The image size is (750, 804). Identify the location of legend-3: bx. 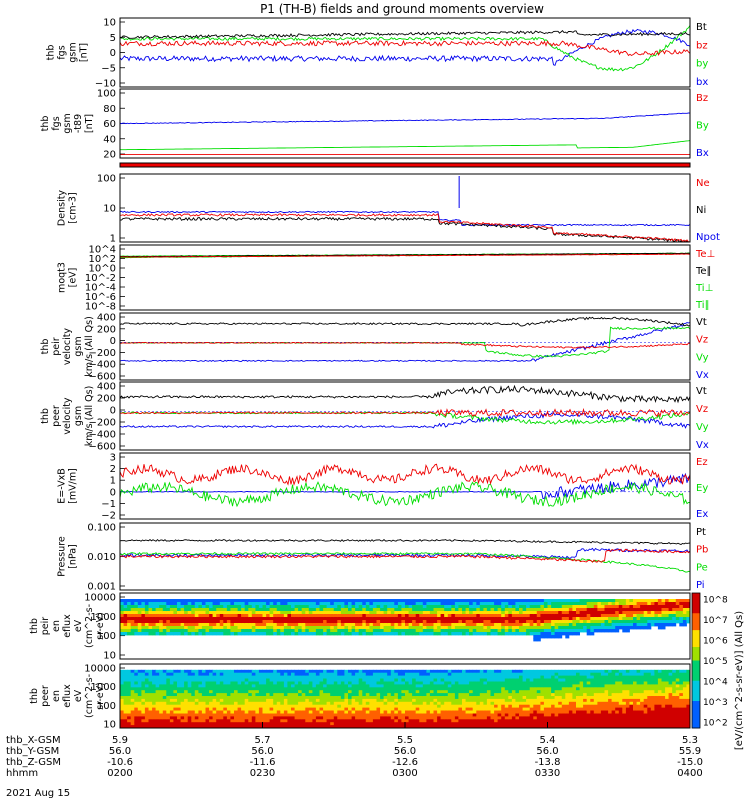
(702, 82).